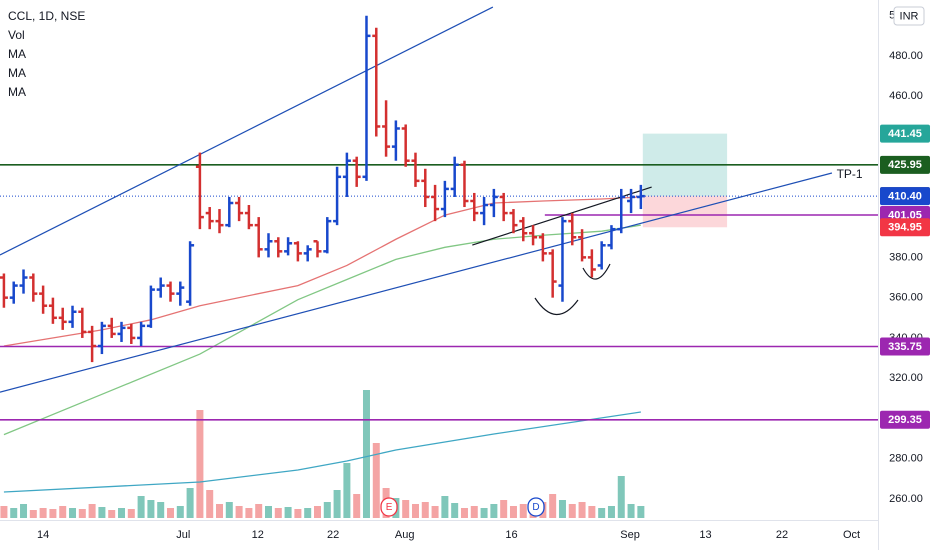  I want to click on currency-label: INR, so click(909, 16).